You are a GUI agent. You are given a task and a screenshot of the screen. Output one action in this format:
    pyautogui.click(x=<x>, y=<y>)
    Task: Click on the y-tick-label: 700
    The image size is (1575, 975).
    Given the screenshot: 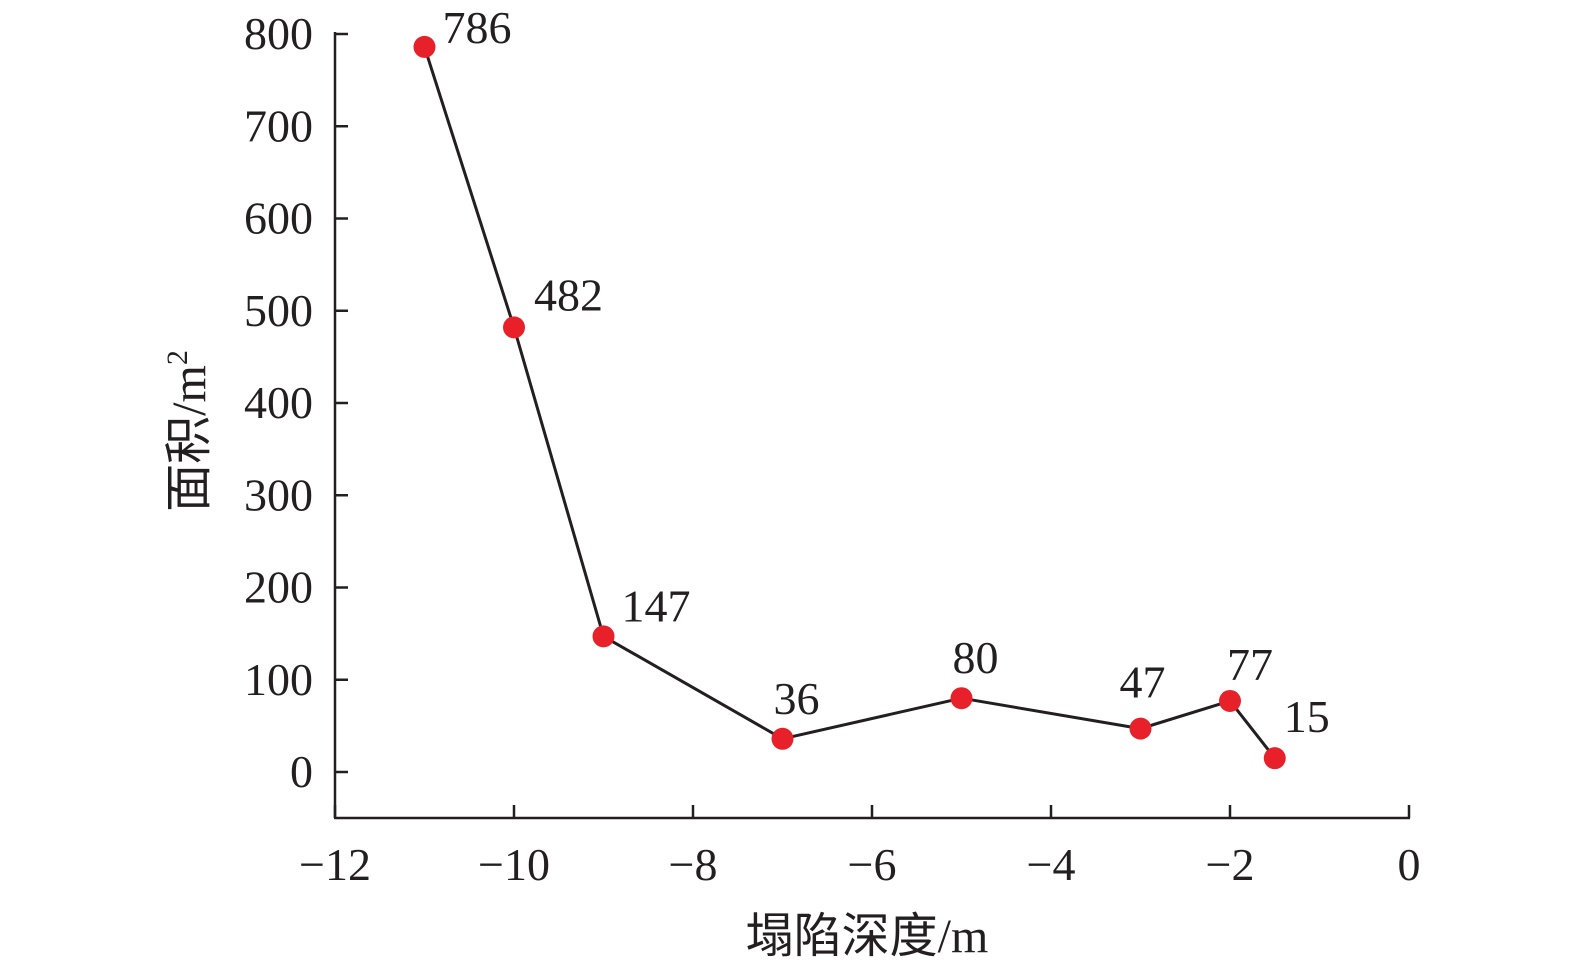 What is the action you would take?
    pyautogui.click(x=278, y=125)
    